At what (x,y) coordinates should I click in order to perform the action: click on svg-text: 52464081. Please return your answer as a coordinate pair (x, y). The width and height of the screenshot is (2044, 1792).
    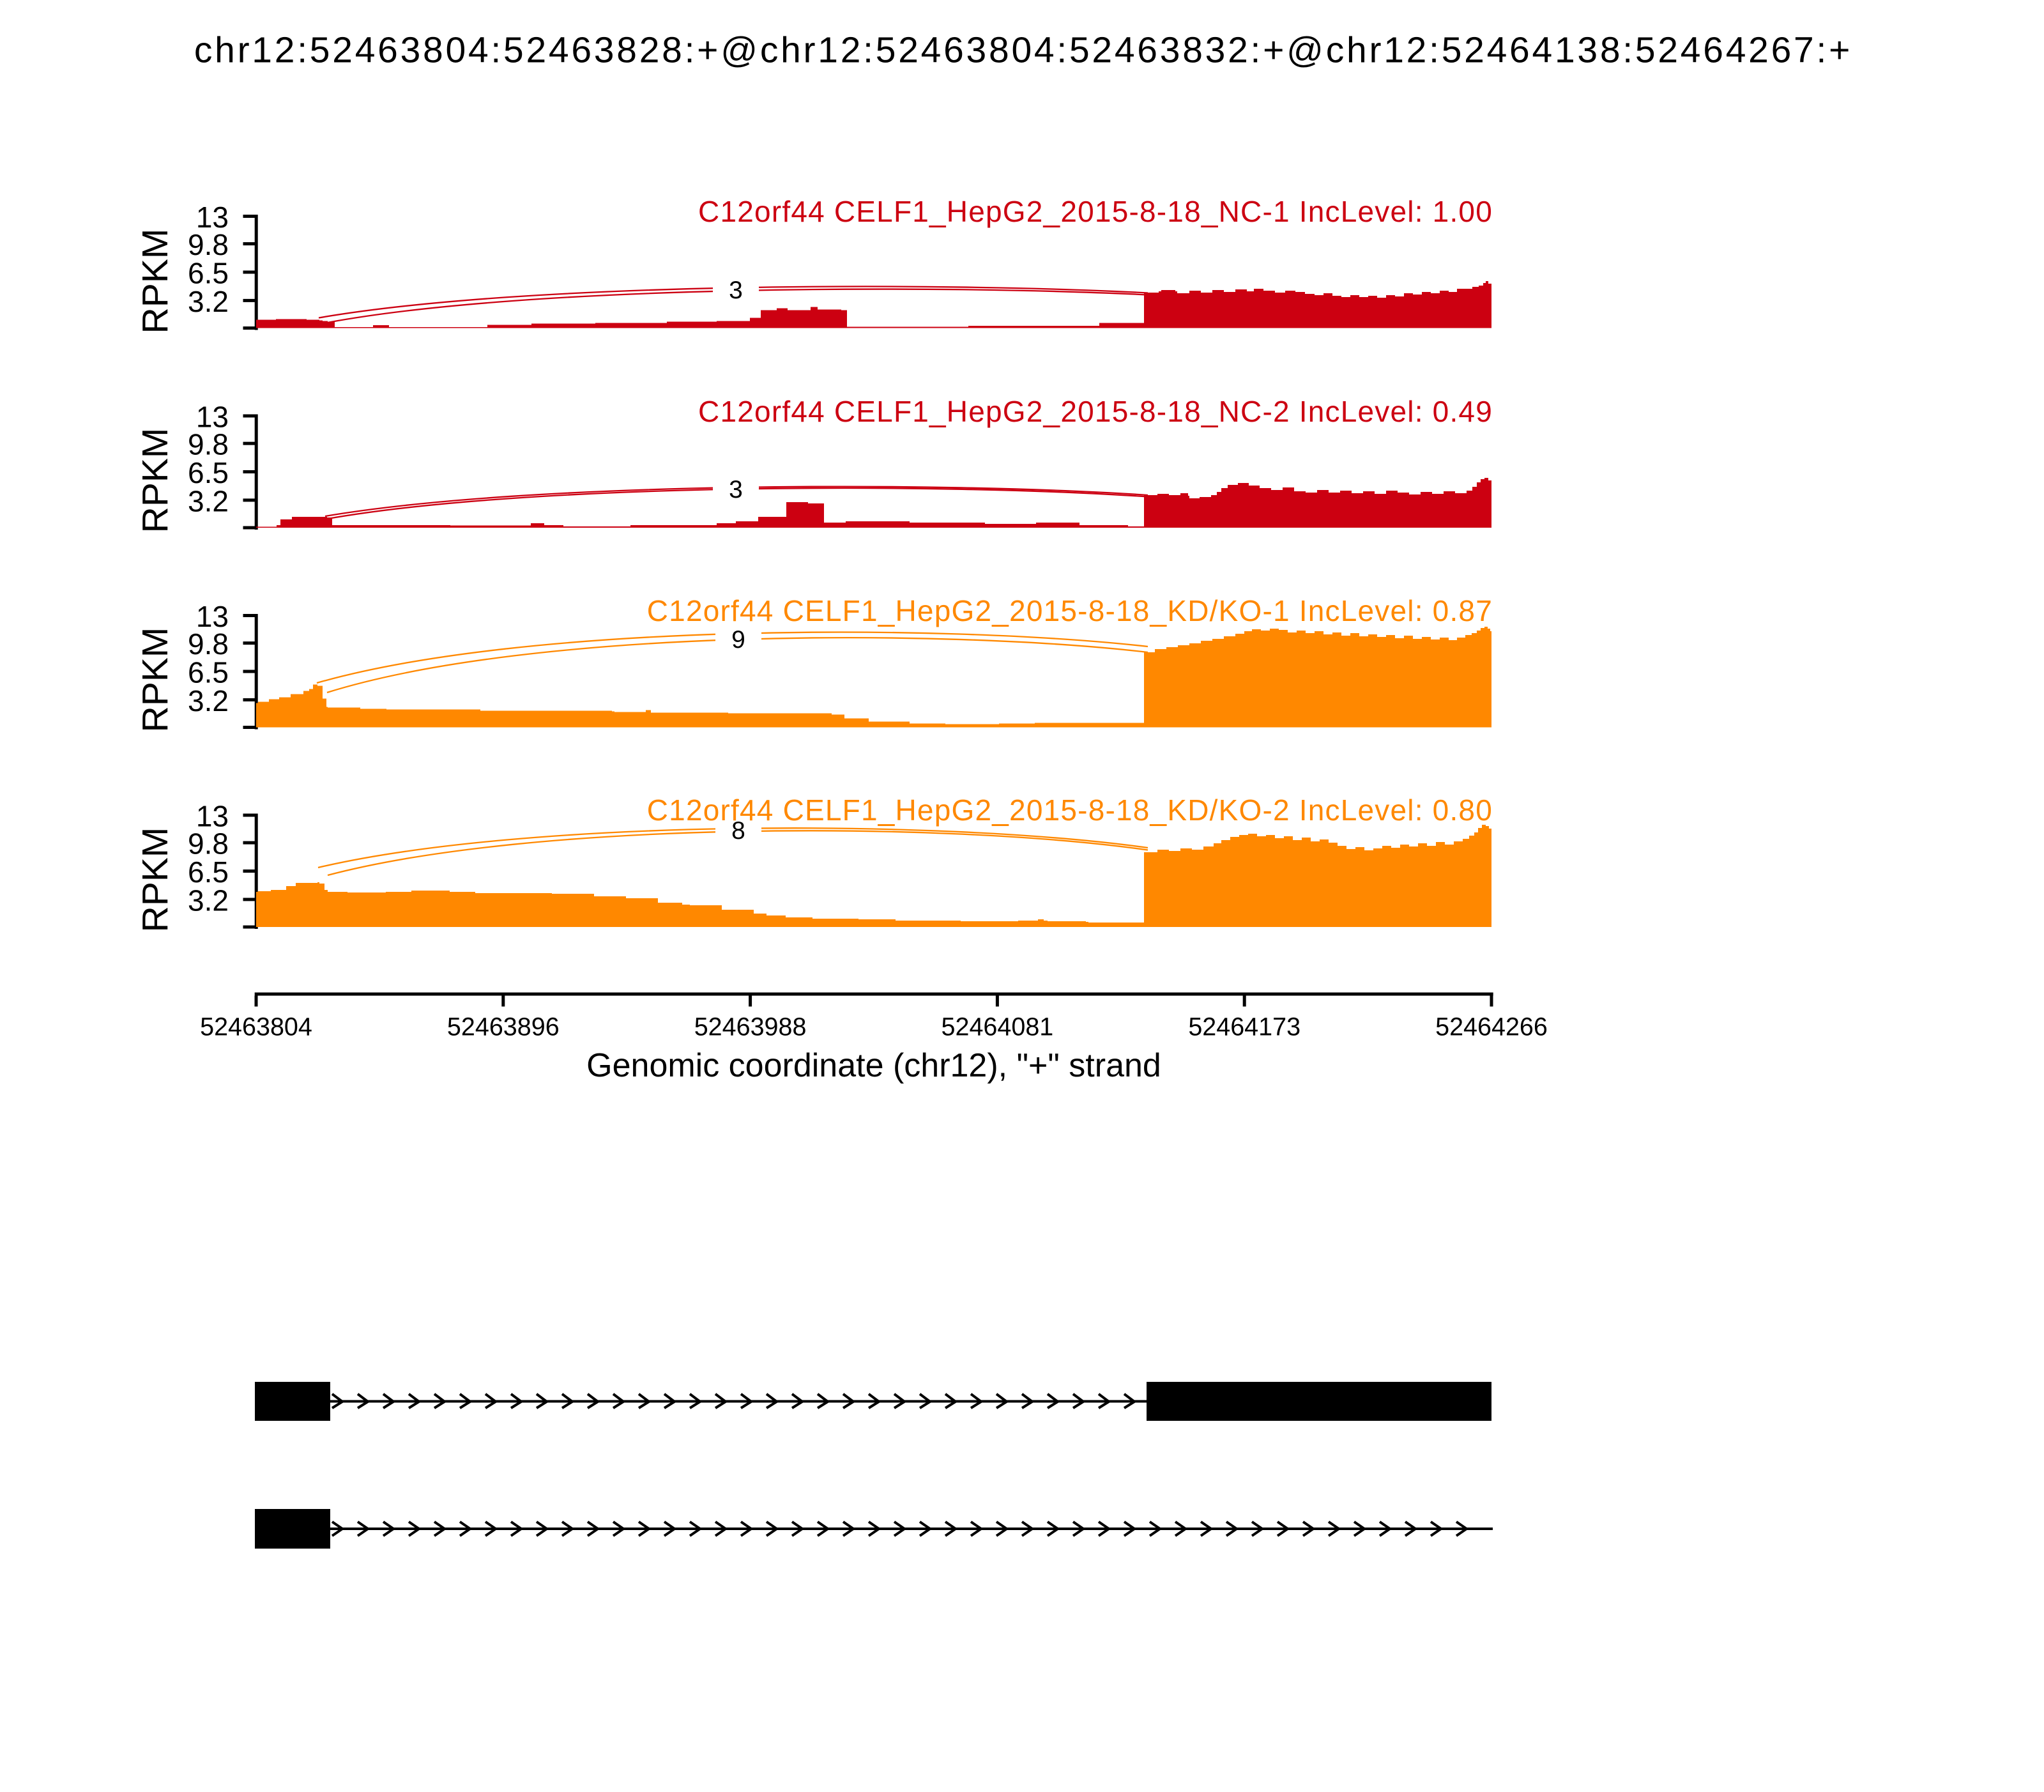
    Looking at the image, I should click on (998, 1027).